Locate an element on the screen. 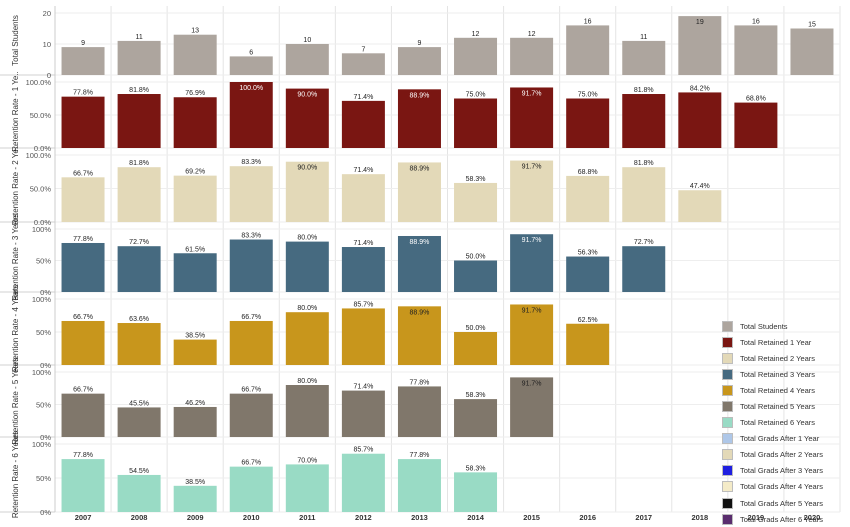  legend-label: Total Grads After 6 Years is located at coordinates (781, 519).